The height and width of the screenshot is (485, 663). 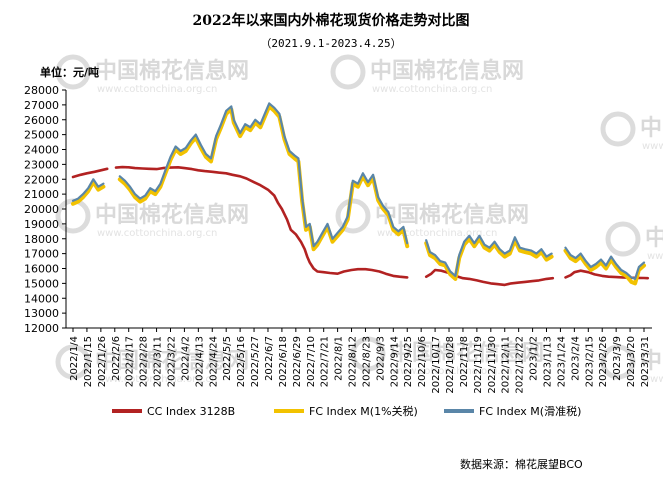 I want to click on y-tick-label: 27000, so click(x=41, y=105).